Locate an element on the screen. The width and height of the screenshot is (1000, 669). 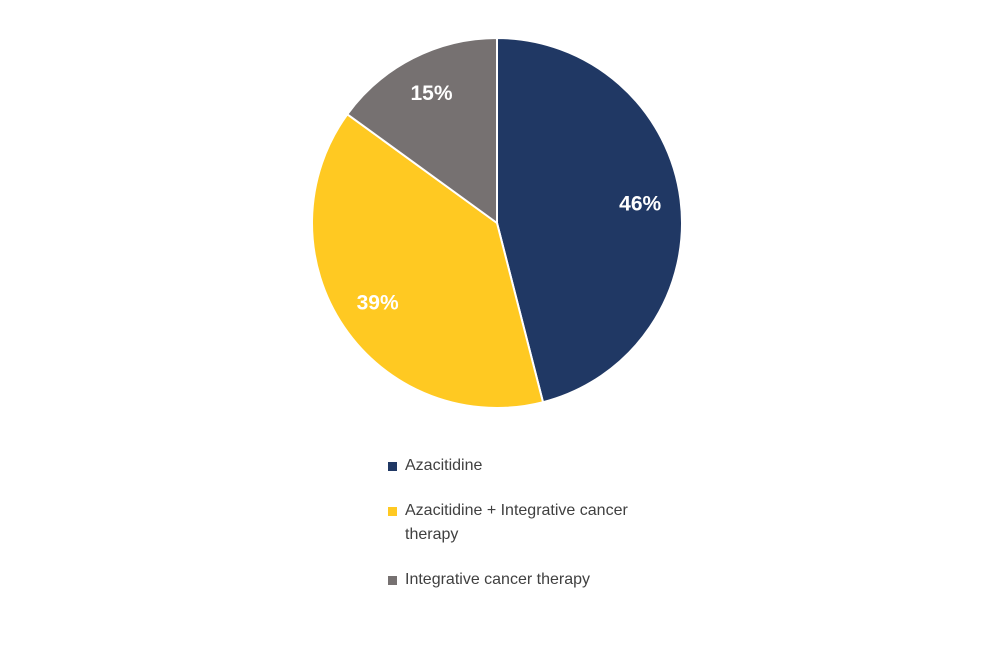
data-label: 46% is located at coordinates (640, 203).